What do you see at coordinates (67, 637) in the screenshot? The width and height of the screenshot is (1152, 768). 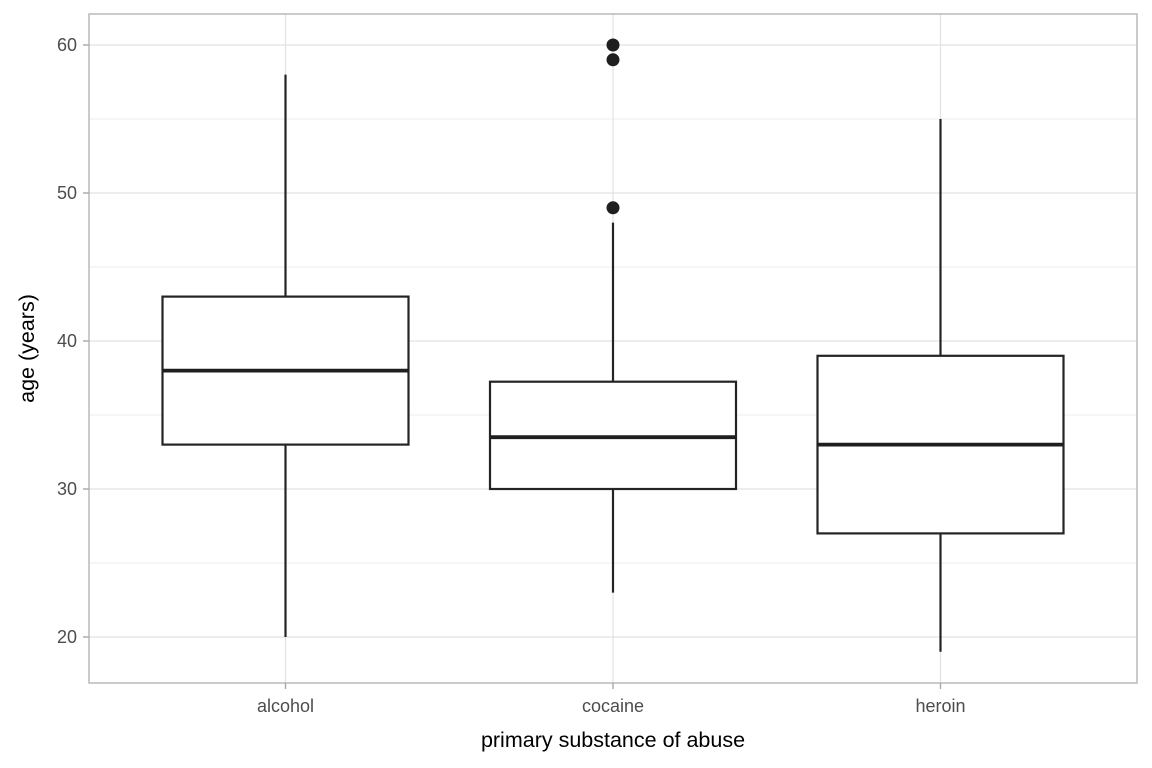 I see `y-tick-label: 20` at bounding box center [67, 637].